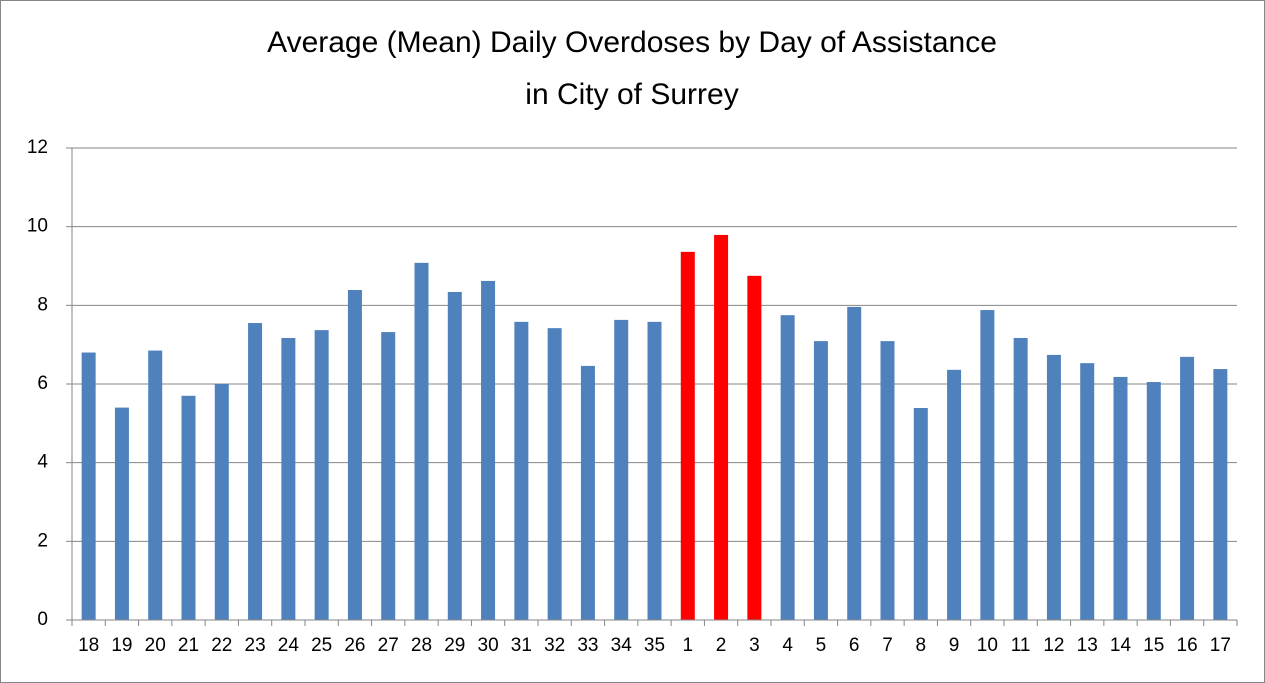 The height and width of the screenshot is (683, 1265). Describe the element at coordinates (1187, 645) in the screenshot. I see `x-tick-label: 16` at that location.